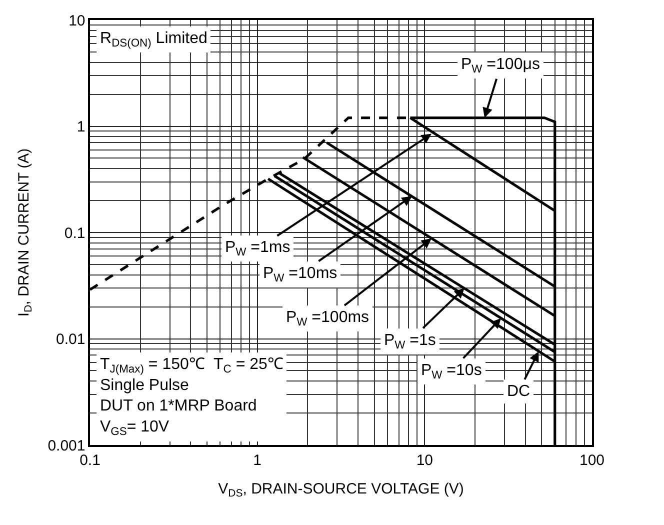 The image size is (664, 525). What do you see at coordinates (90, 460) in the screenshot?
I see `x-tick-label: 0.1` at bounding box center [90, 460].